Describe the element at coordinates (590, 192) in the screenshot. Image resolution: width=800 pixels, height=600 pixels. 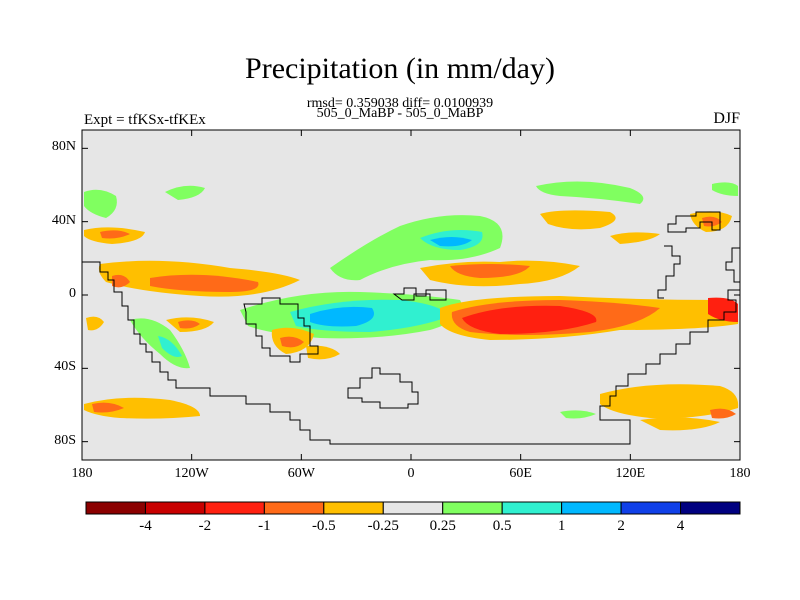
I see `field-green-n2` at that location.